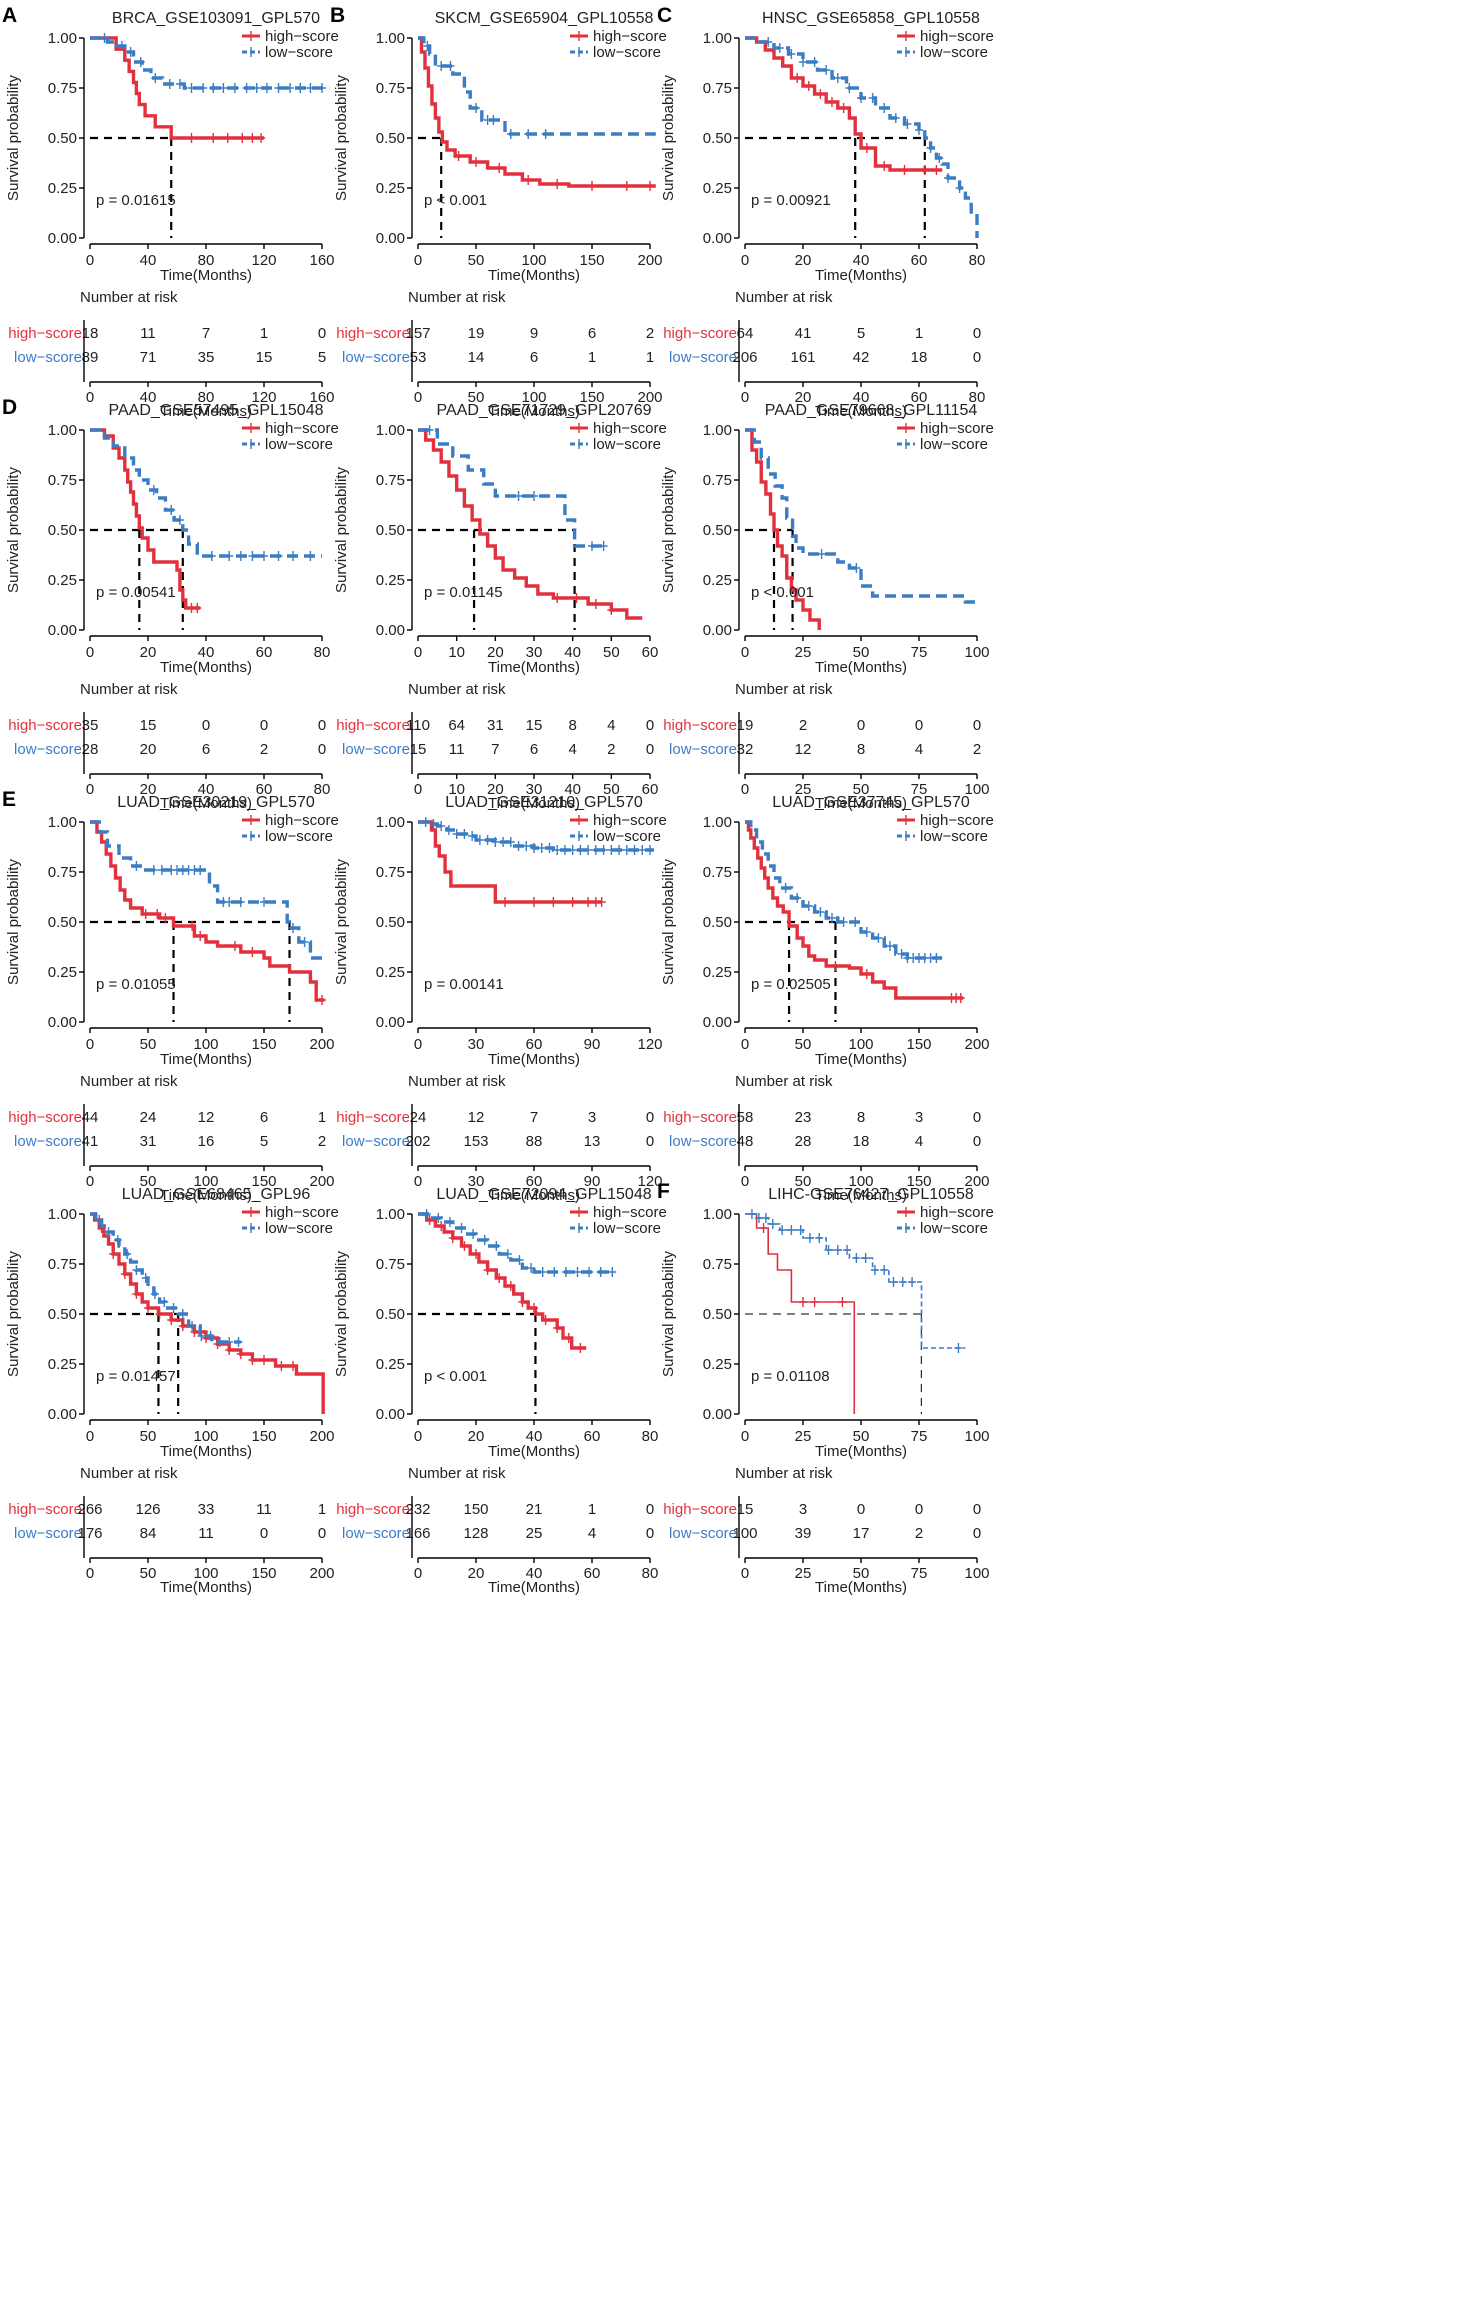 This screenshot has width=1459, height=2317. Describe the element at coordinates (803, 1141) in the screenshot. I see `risk-count: 28` at that location.